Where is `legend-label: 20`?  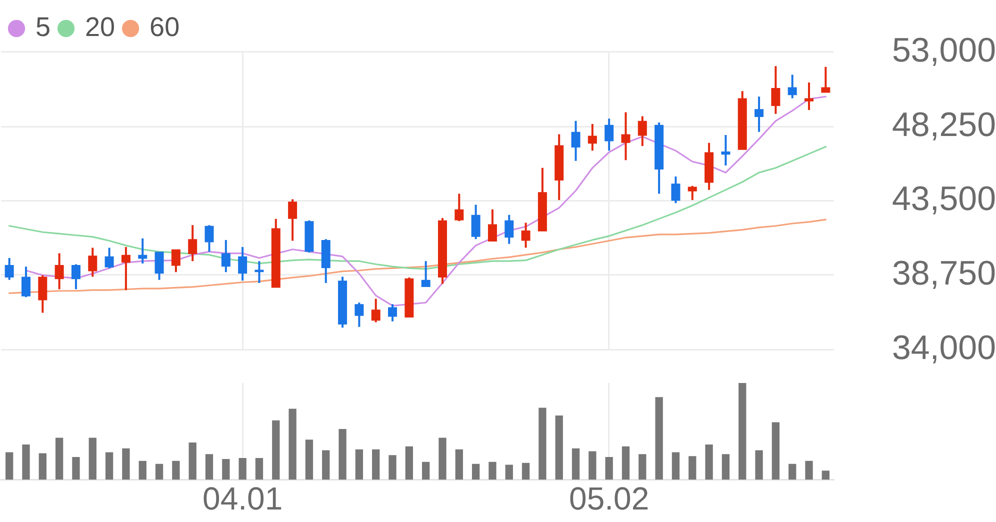 legend-label: 20 is located at coordinates (100, 27).